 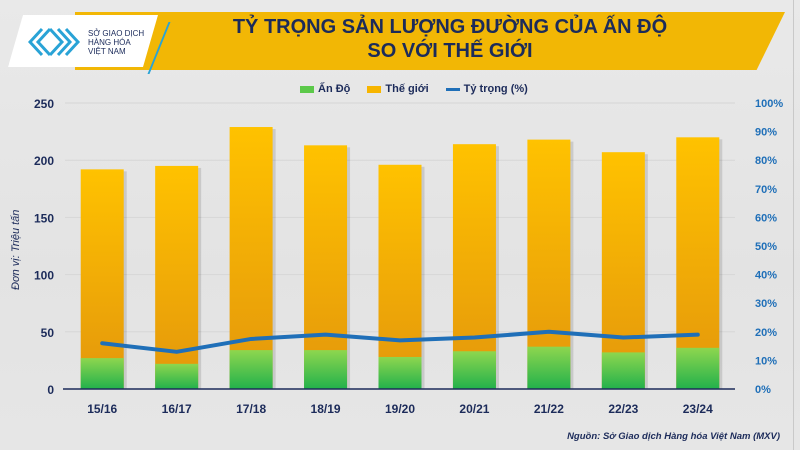 What do you see at coordinates (374, 89) in the screenshot?
I see `legend-swatch-orange` at bounding box center [374, 89].